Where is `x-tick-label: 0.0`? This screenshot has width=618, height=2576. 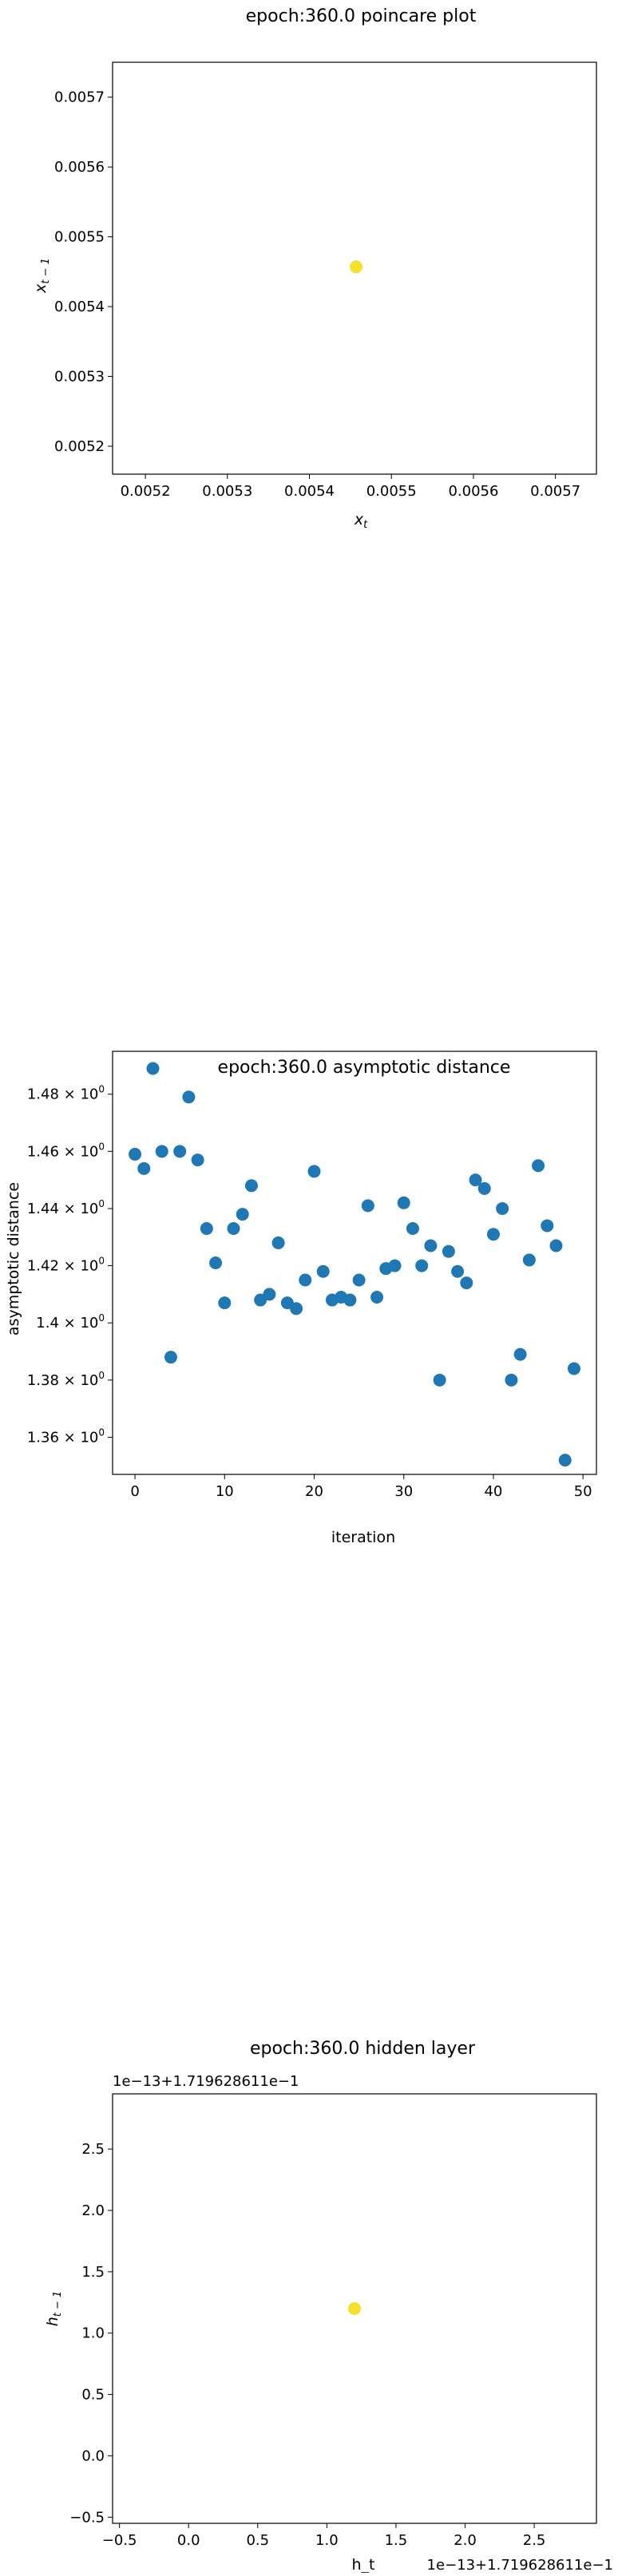 x-tick-label: 0.0 is located at coordinates (188, 2541).